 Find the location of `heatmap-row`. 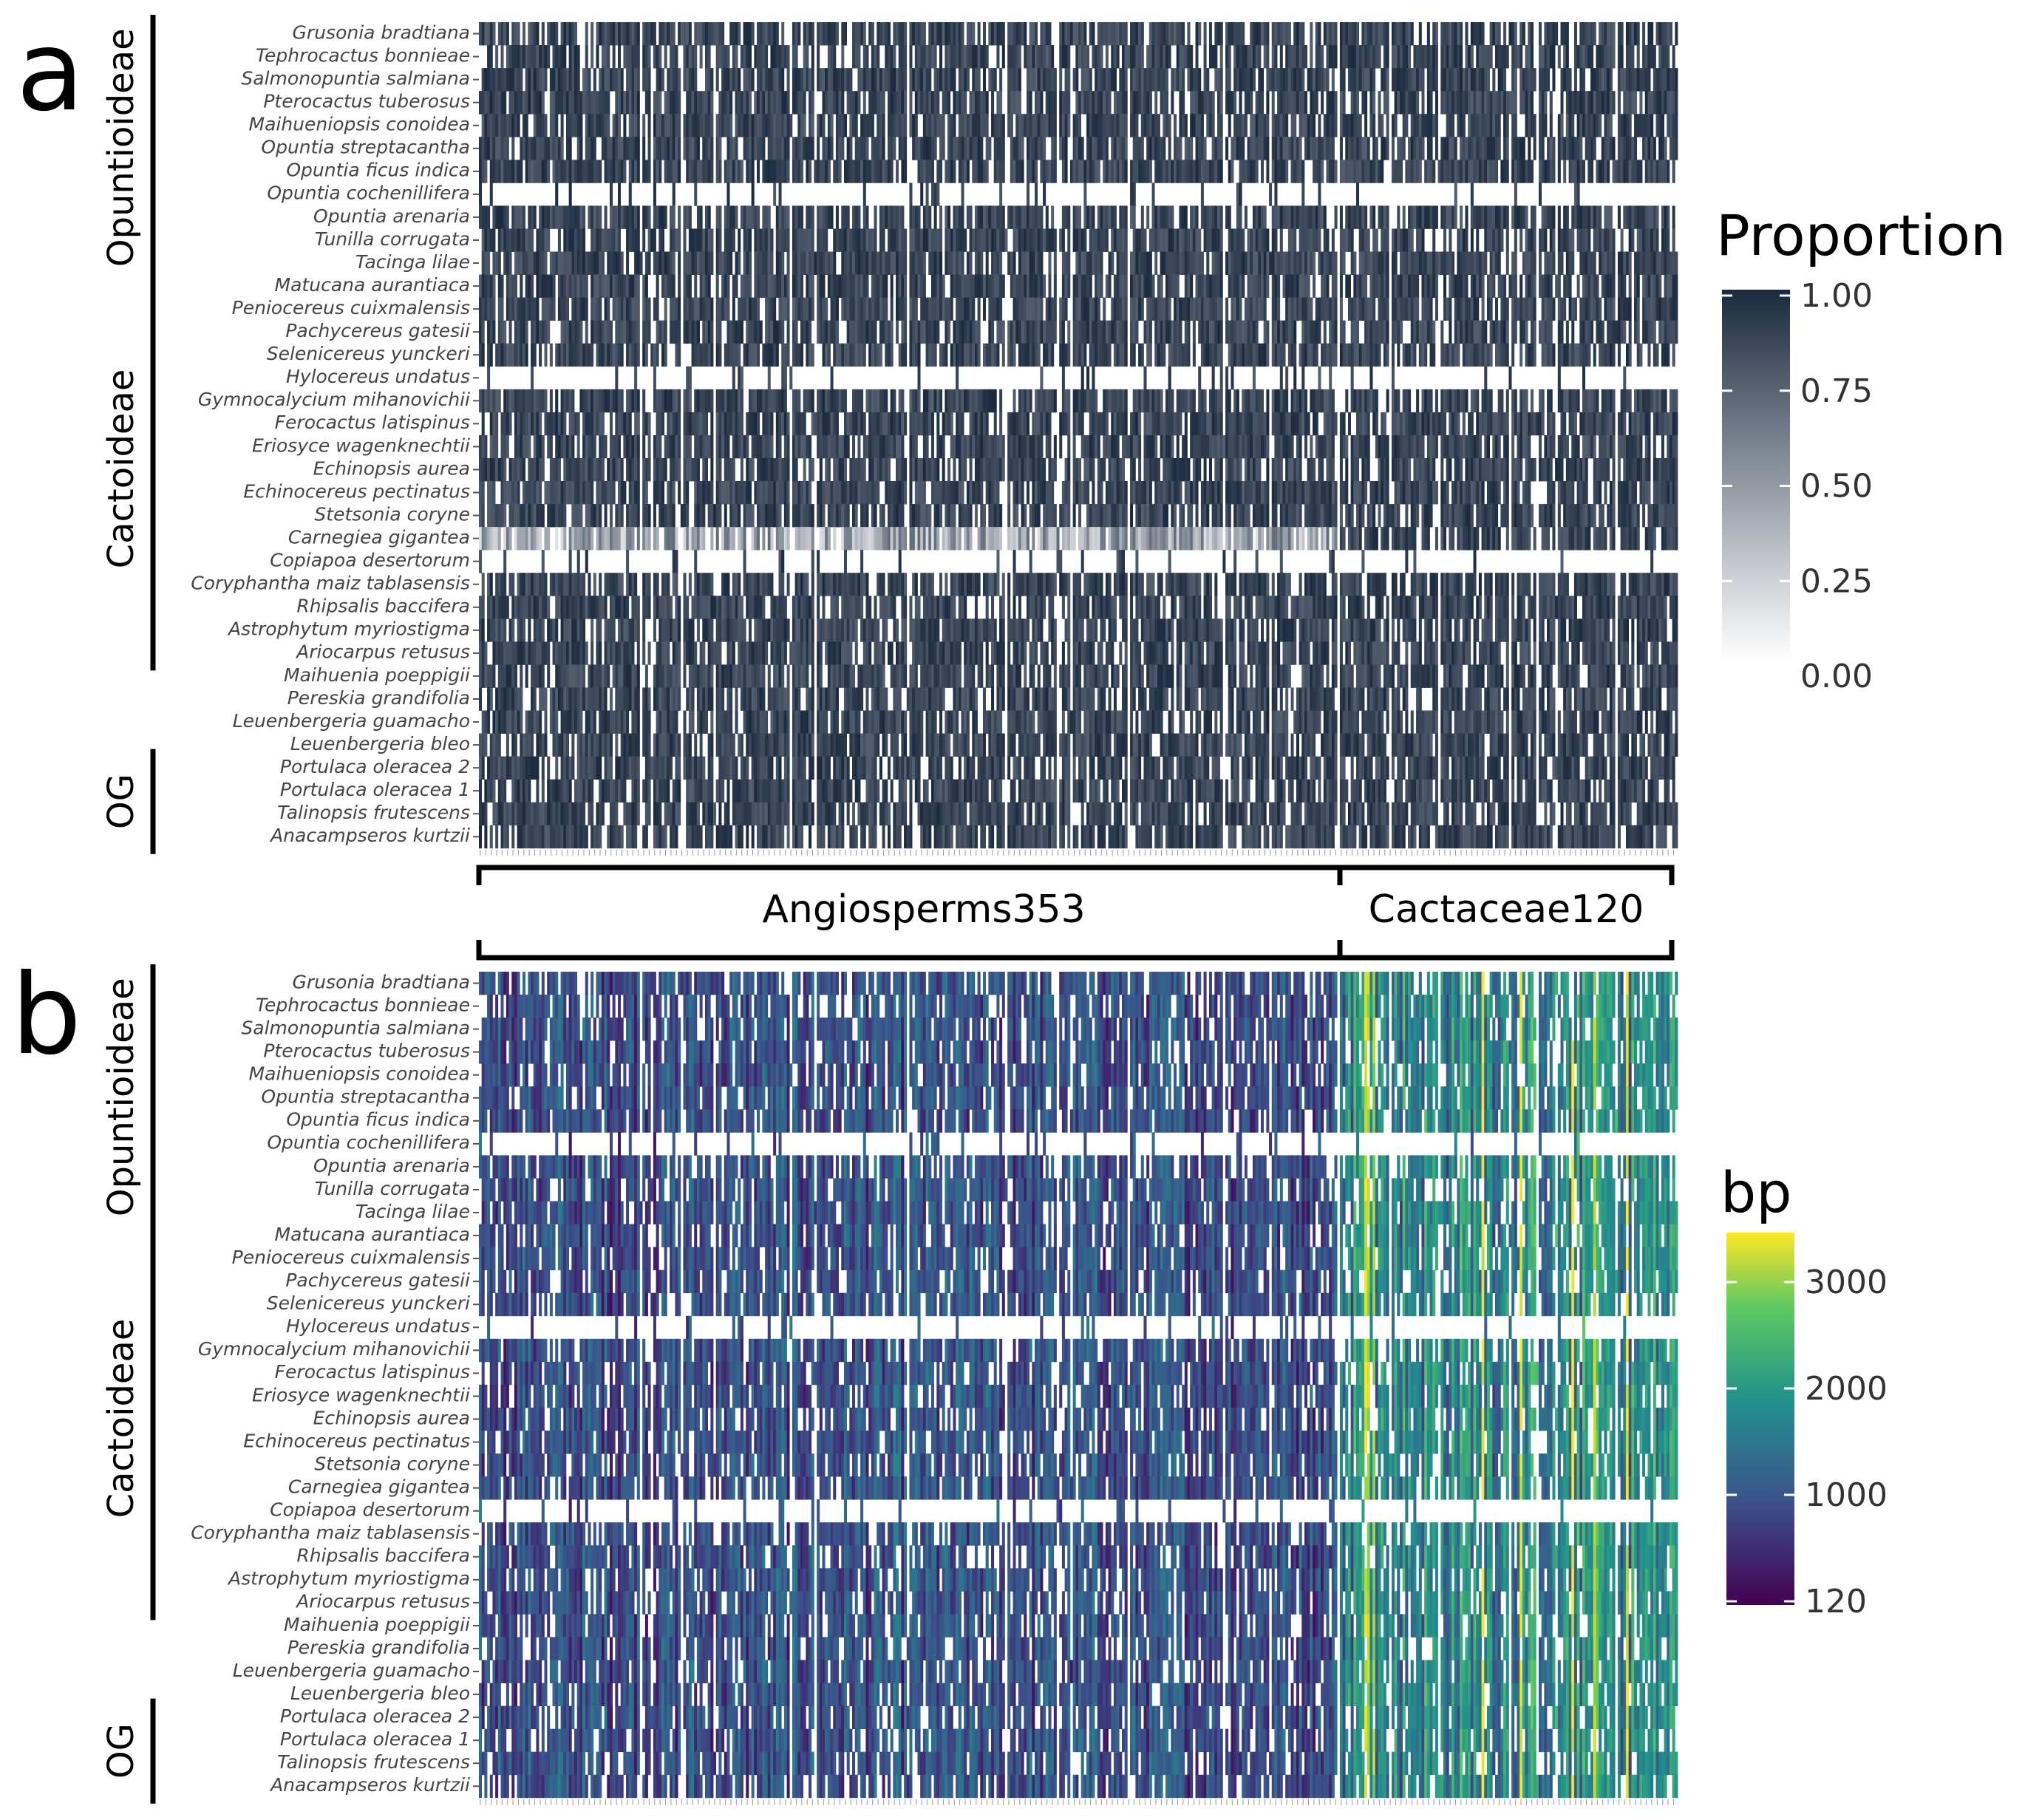

heatmap-row is located at coordinates (1078, 103).